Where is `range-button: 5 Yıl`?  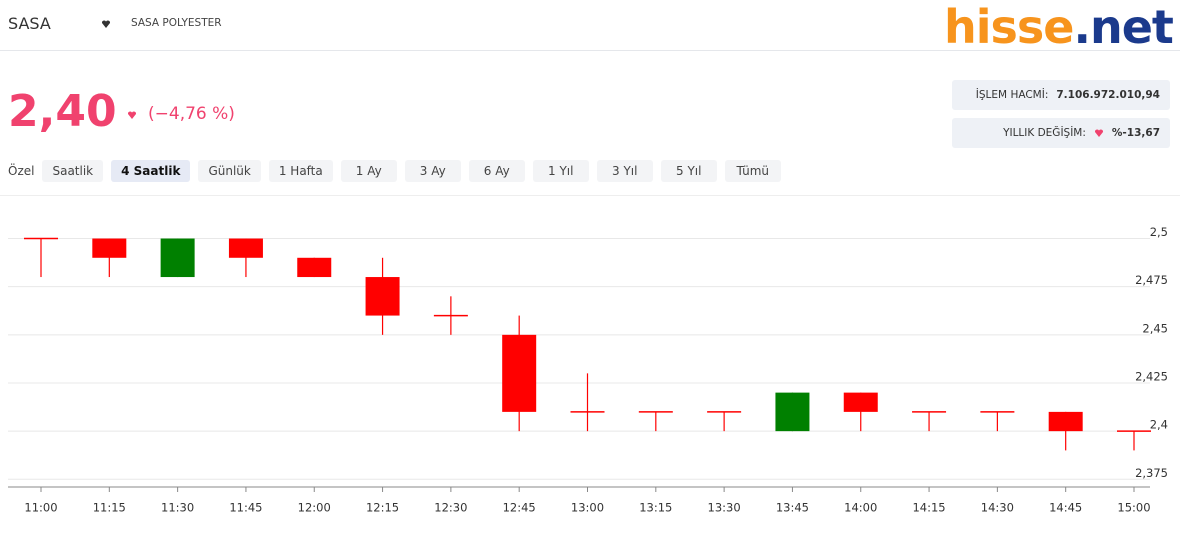
range-button: 5 Yıl is located at coordinates (688, 171).